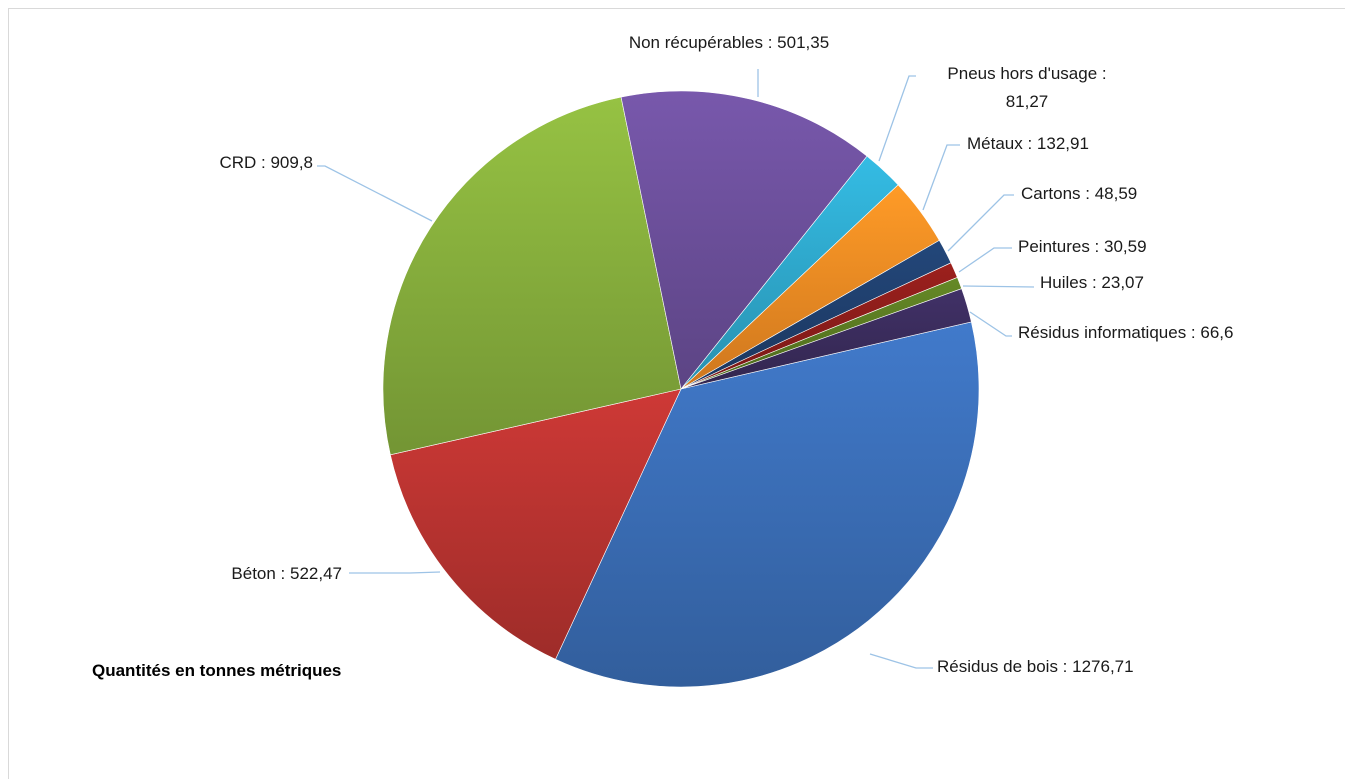 The height and width of the screenshot is (779, 1345). What do you see at coordinates (1092, 282) in the screenshot?
I see `slice-label: Huiles : 23,07` at bounding box center [1092, 282].